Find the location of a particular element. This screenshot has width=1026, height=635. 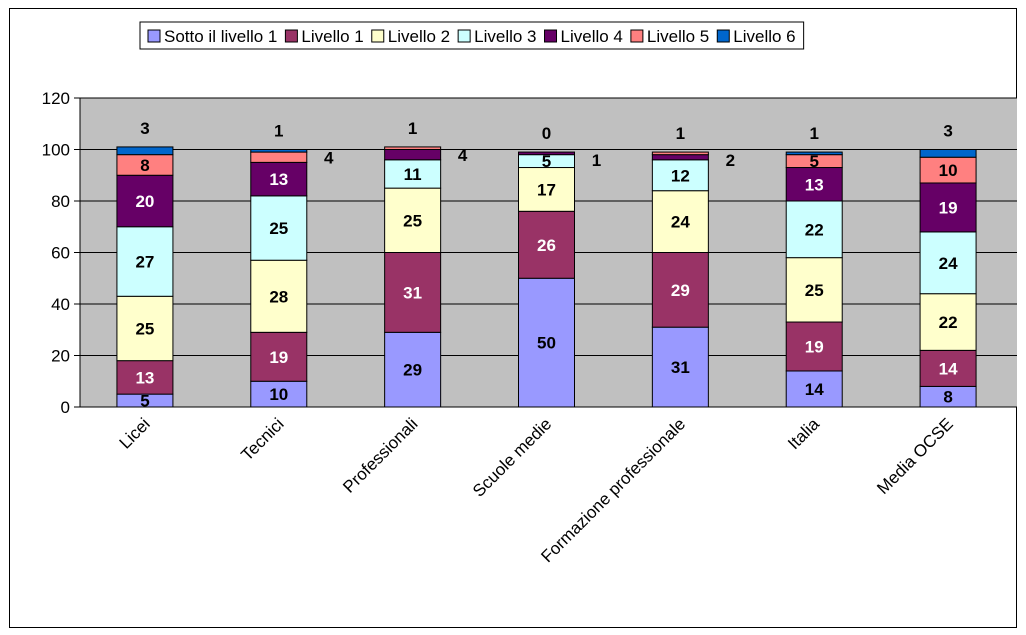

data-label: 26 is located at coordinates (546, 245).